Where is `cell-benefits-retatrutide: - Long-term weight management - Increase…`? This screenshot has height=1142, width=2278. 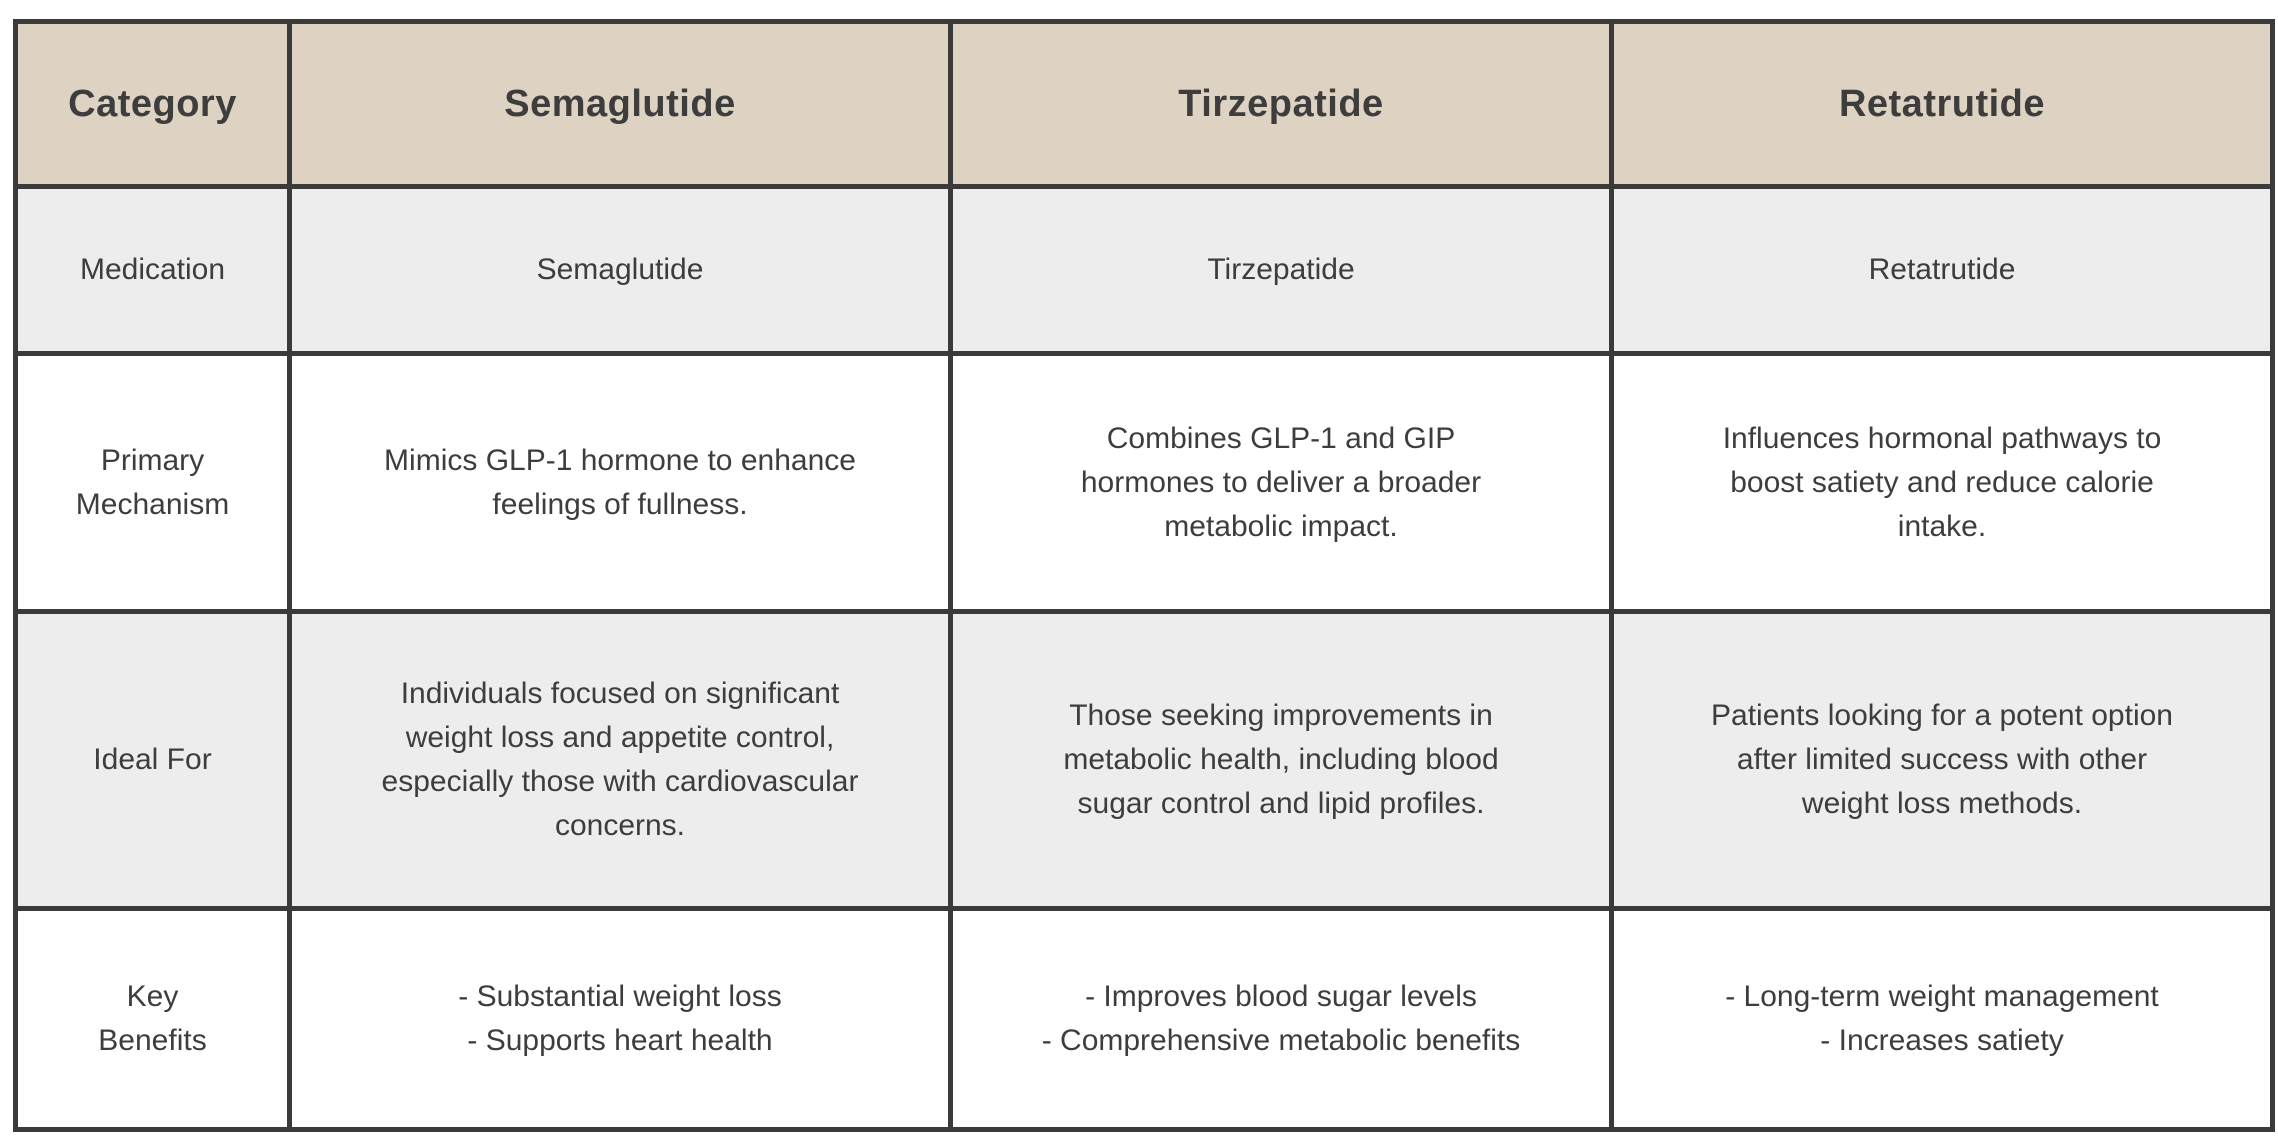
cell-benefits-retatrutide: - Long-term weight management - Increase… is located at coordinates (1942, 1019).